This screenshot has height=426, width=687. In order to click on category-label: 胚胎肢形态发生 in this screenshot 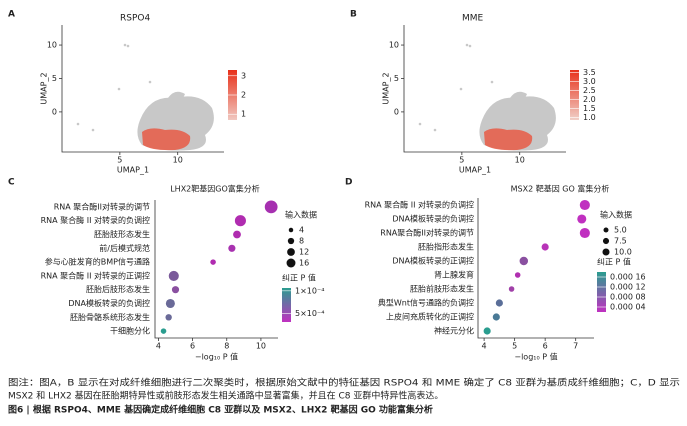, I will do `click(122, 234)`.